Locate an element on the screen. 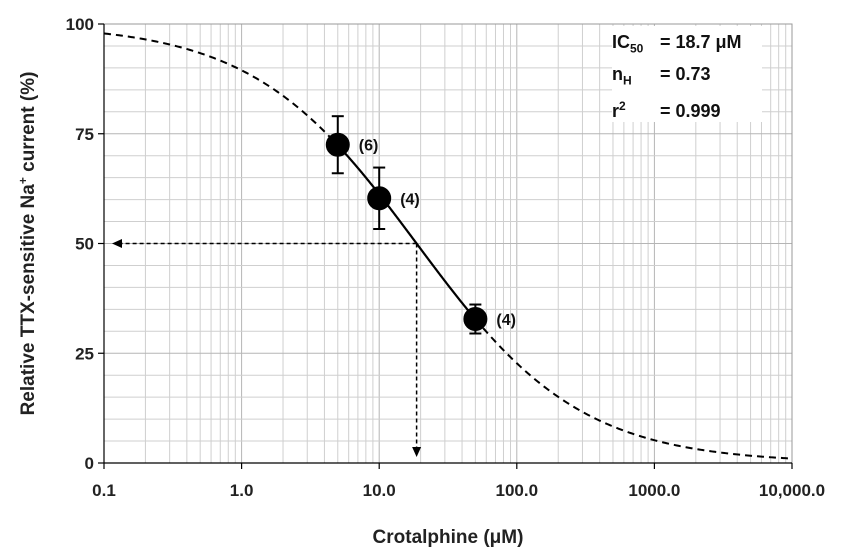  x-tick-label: 1.0 is located at coordinates (242, 490).